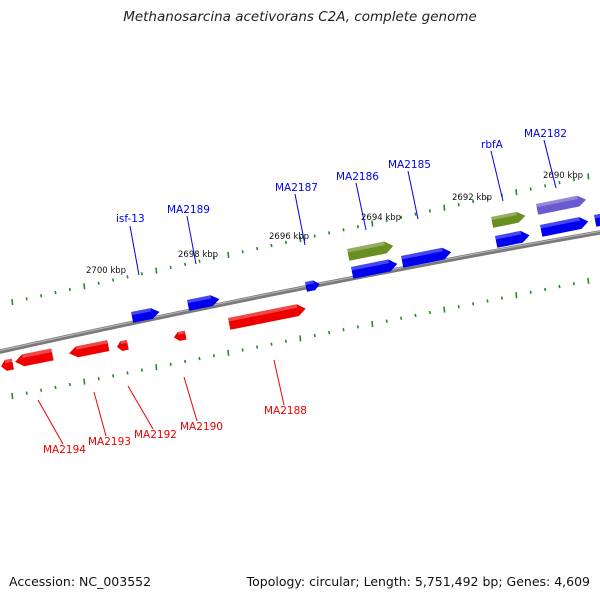 This screenshot has height=600, width=600. What do you see at coordinates (289, 237) in the screenshot?
I see `tick-label: 2696 kbp` at bounding box center [289, 237].